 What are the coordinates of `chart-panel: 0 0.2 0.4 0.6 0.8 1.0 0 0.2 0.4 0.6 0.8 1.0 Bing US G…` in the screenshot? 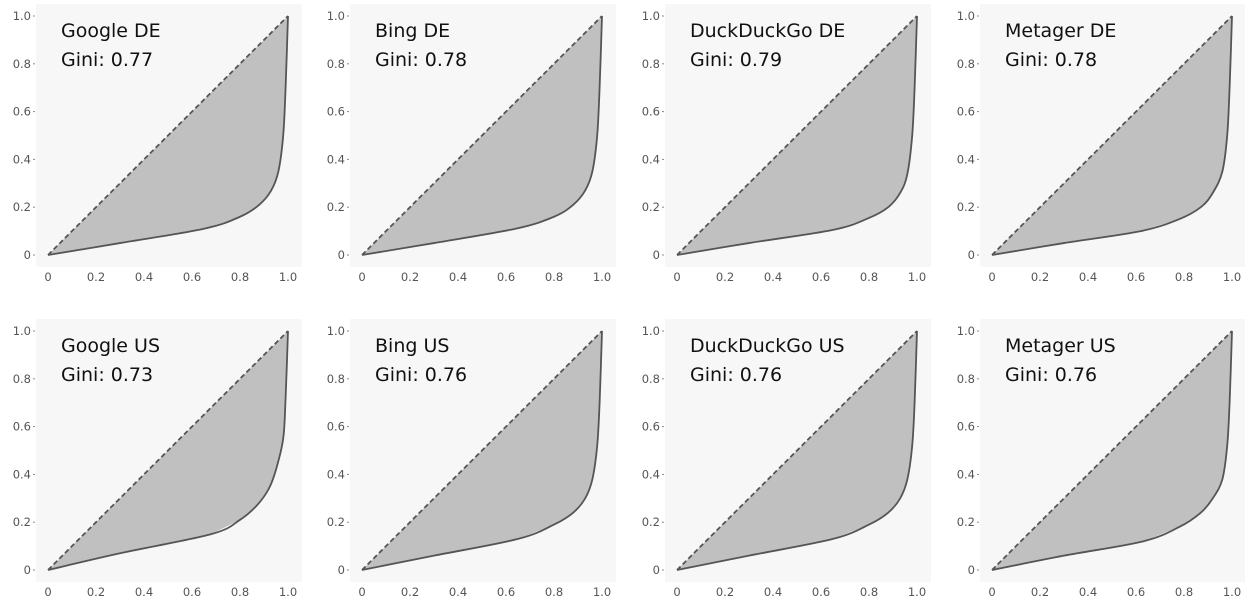 It's located at (471, 459).